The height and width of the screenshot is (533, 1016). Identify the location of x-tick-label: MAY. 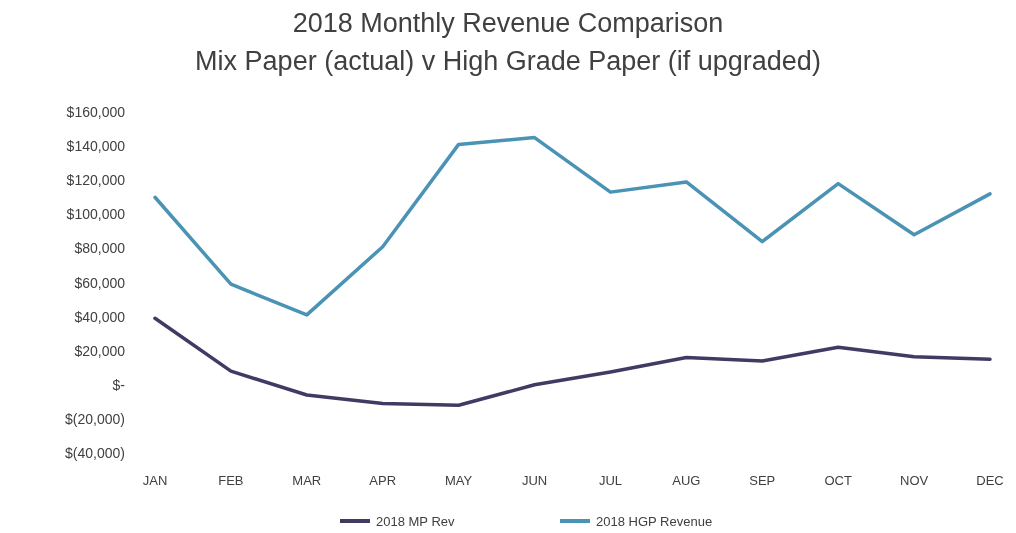
(459, 480).